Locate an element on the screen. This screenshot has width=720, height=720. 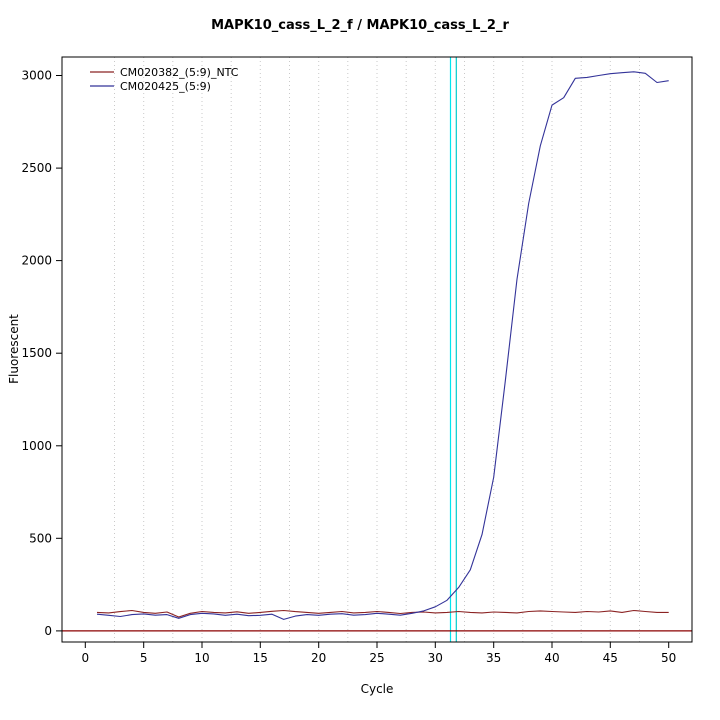
x-tick-label: 35 is located at coordinates (493, 658).